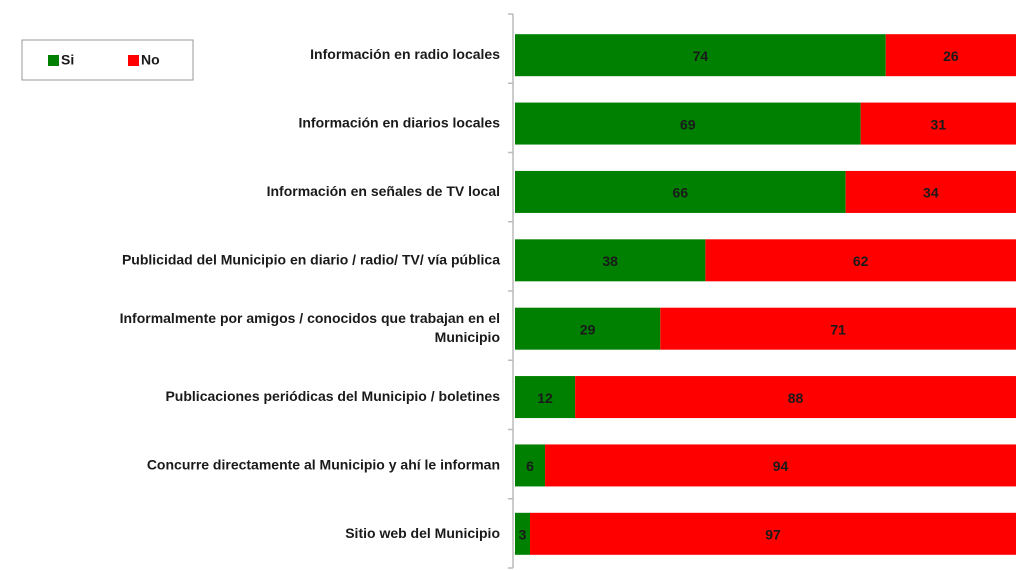 This screenshot has height=570, width=1016. What do you see at coordinates (383, 191) in the screenshot?
I see `y-tick-label: Información en señales de TV local` at bounding box center [383, 191].